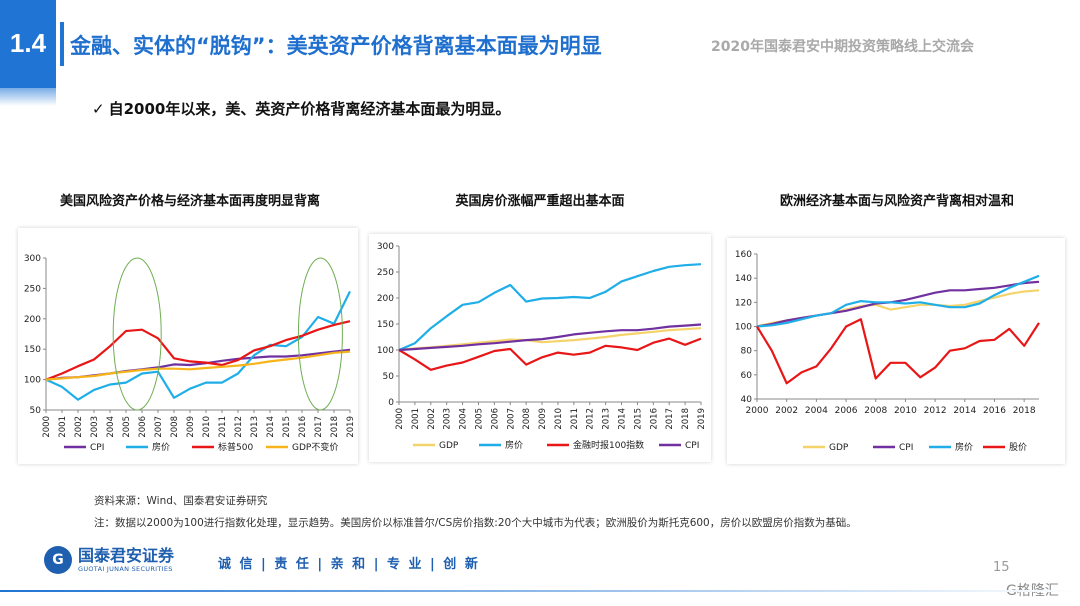 The height and width of the screenshot is (606, 1080). I want to click on y-tick-label: 140, so click(743, 279).